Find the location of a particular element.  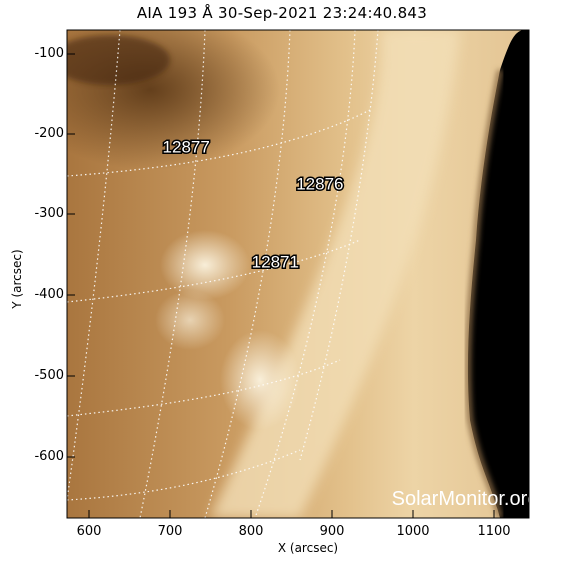

x-tick-label: 1100 is located at coordinates (494, 531).